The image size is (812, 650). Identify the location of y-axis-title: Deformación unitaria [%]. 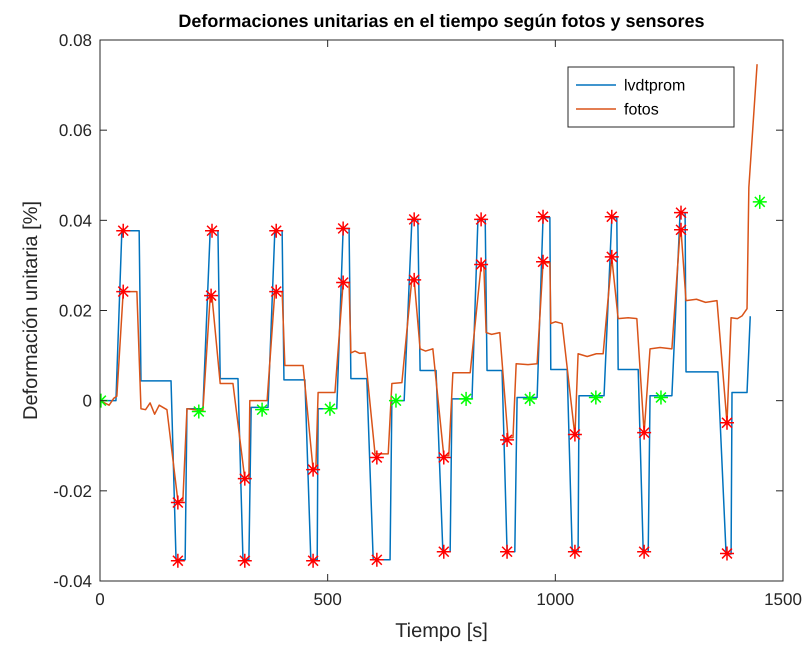
(31, 310).